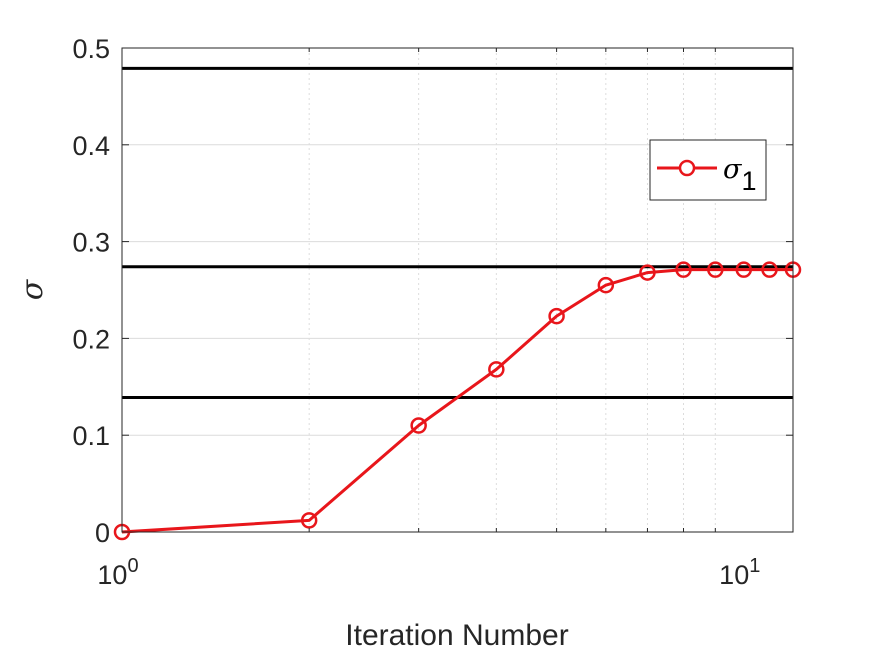  Describe the element at coordinates (687, 168) in the screenshot. I see `legend-marker` at that location.